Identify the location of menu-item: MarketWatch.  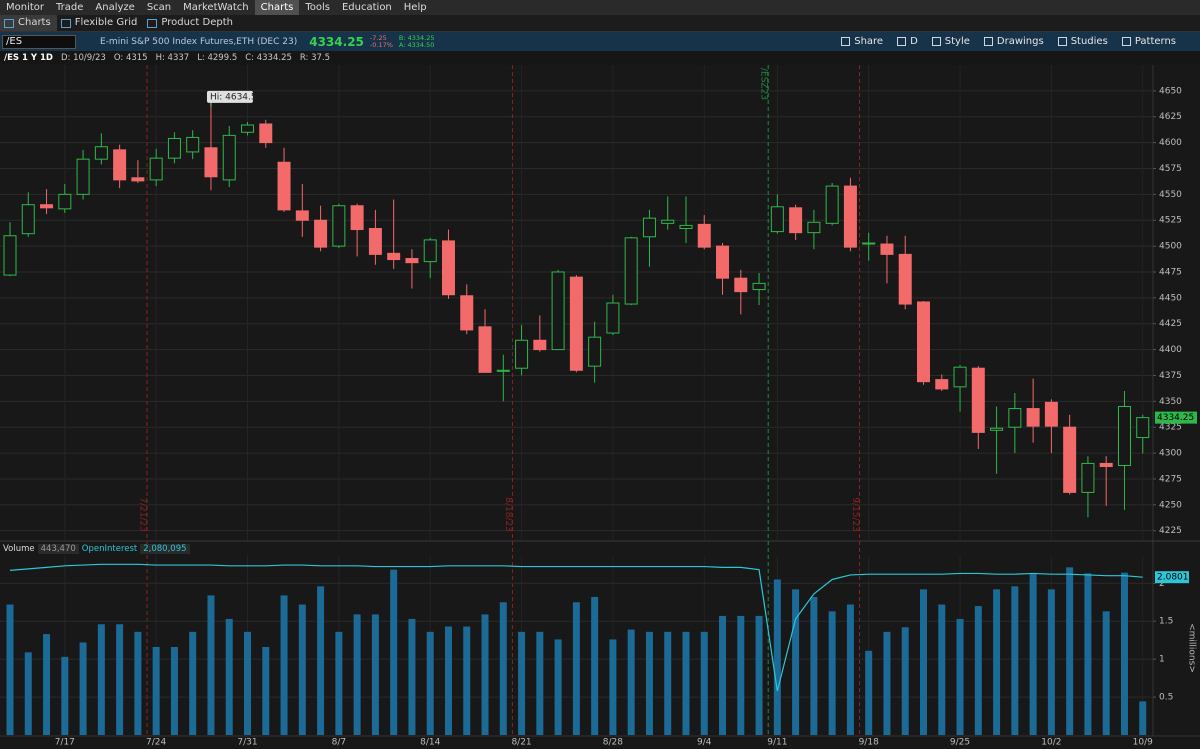
(216, 7).